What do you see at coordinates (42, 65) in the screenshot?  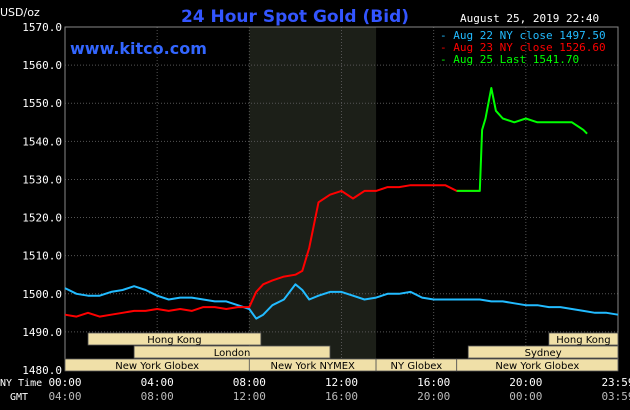 I see `y-tick-label: 1560.0` at bounding box center [42, 65].